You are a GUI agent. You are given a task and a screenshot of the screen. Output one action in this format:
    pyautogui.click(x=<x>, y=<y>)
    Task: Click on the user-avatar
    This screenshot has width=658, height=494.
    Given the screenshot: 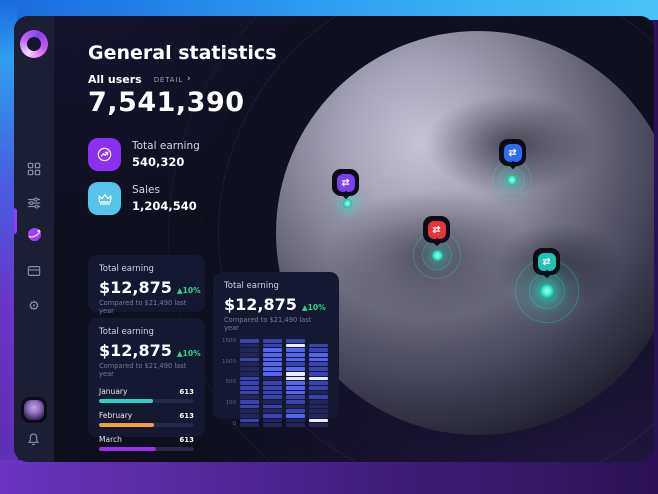 What is the action you would take?
    pyautogui.click(x=34, y=410)
    